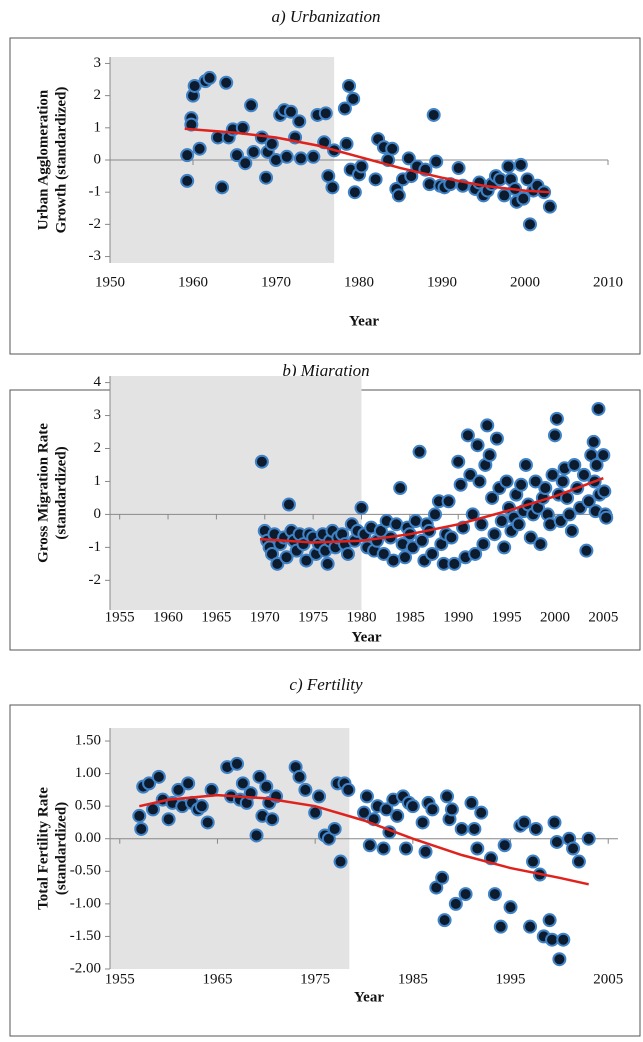  What do you see at coordinates (85, 871) in the screenshot?
I see `y-tick-label: -0.50` at bounding box center [85, 871].